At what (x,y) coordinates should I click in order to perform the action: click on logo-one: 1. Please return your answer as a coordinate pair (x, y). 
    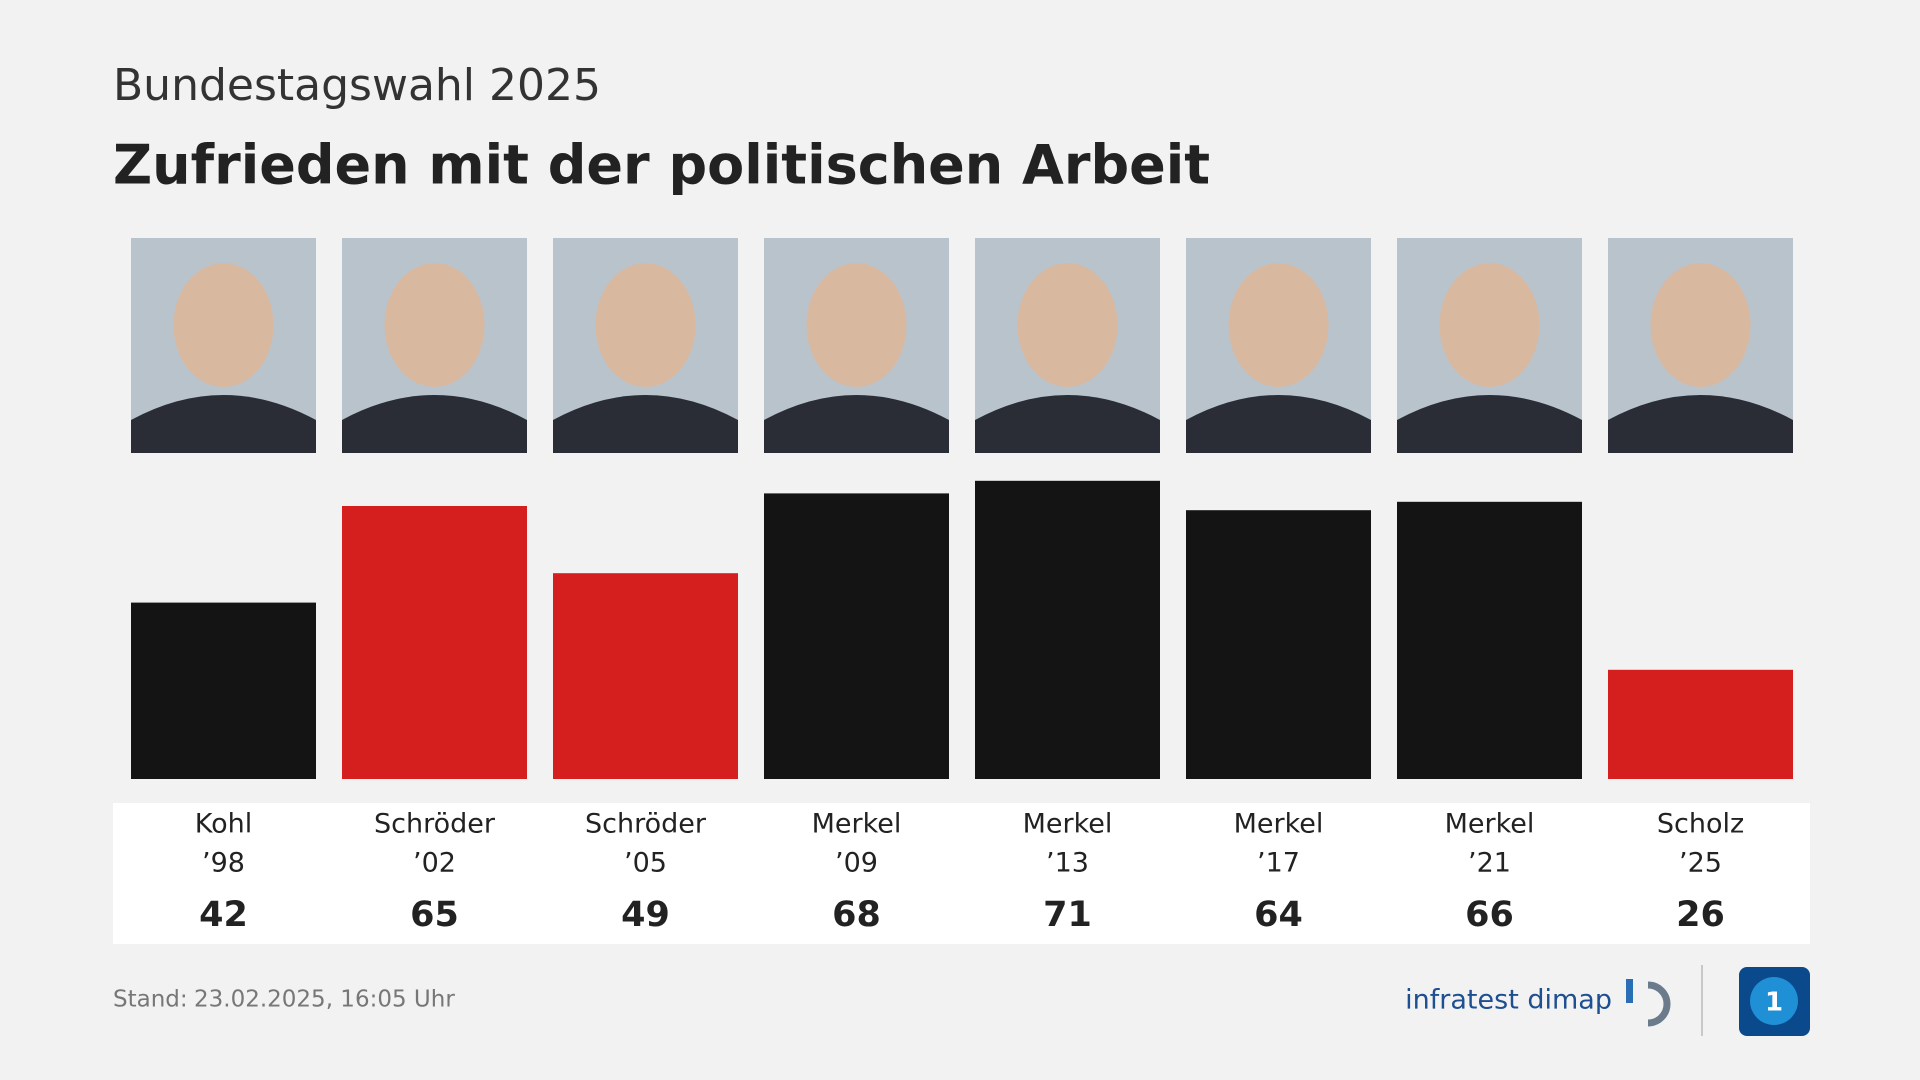
    Looking at the image, I should click on (1774, 1003).